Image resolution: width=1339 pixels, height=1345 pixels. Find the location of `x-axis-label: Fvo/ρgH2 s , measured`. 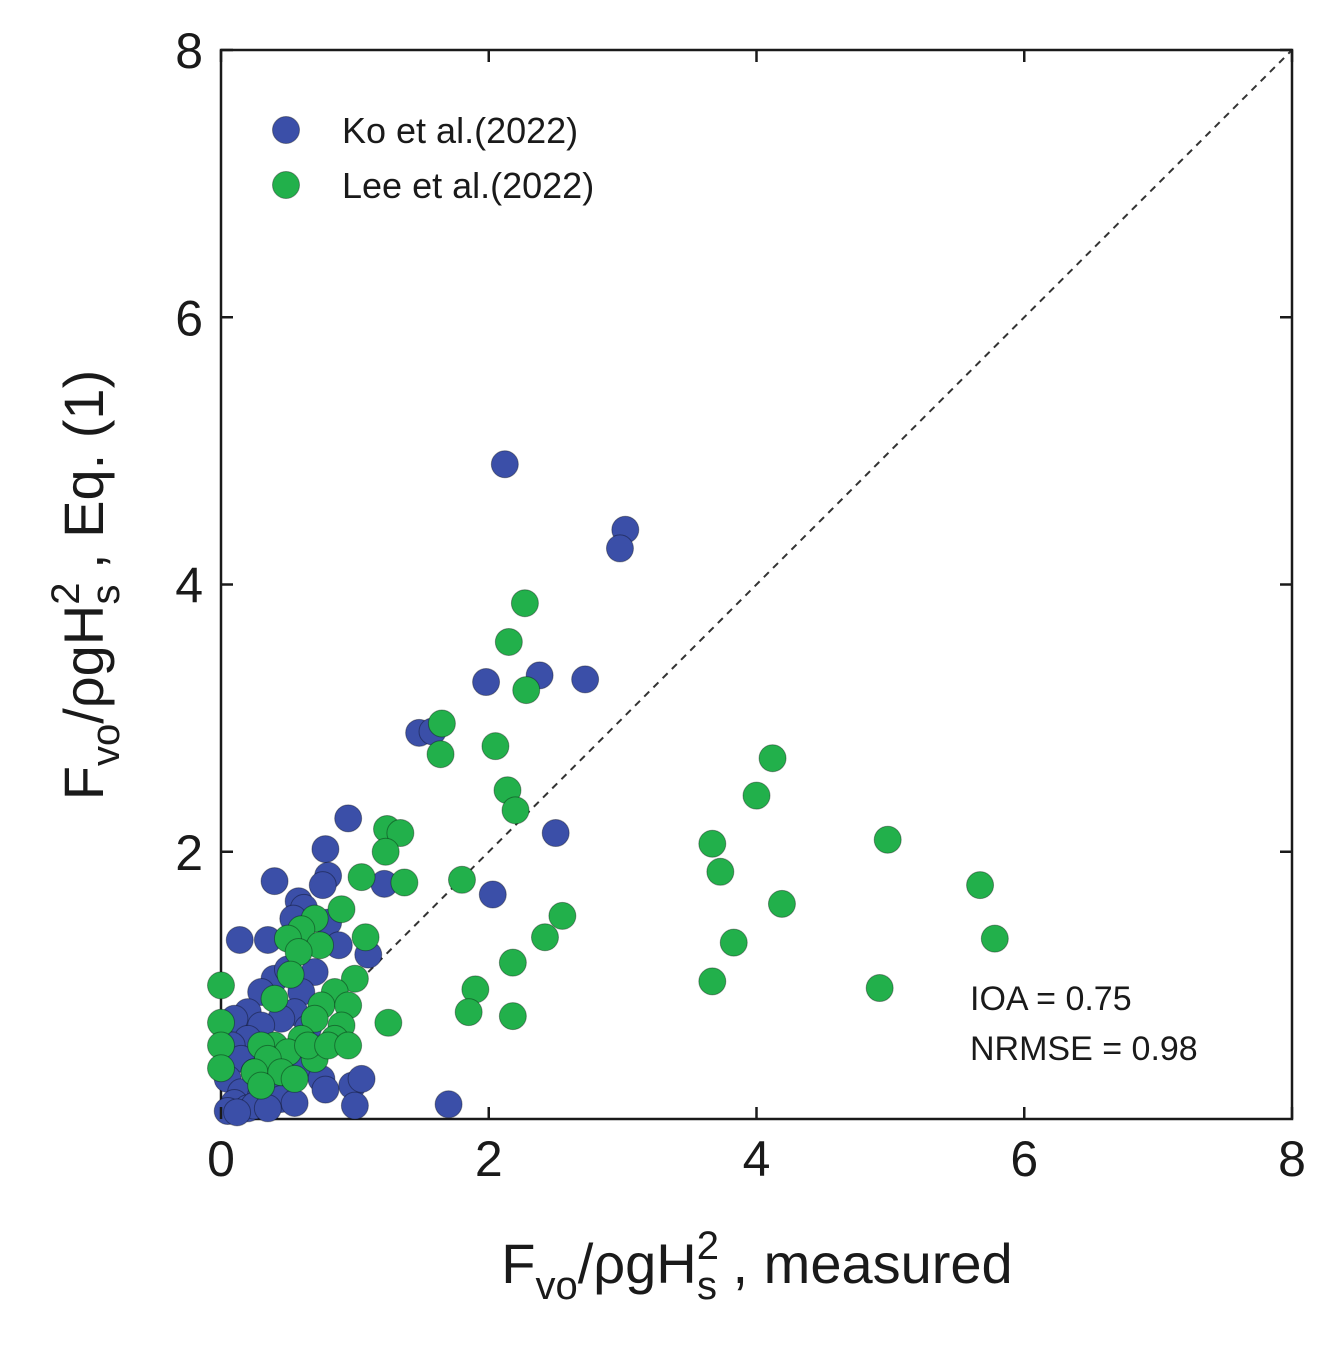

x-axis-label: Fvo/ρgH2 s , measured is located at coordinates (756, 1266).